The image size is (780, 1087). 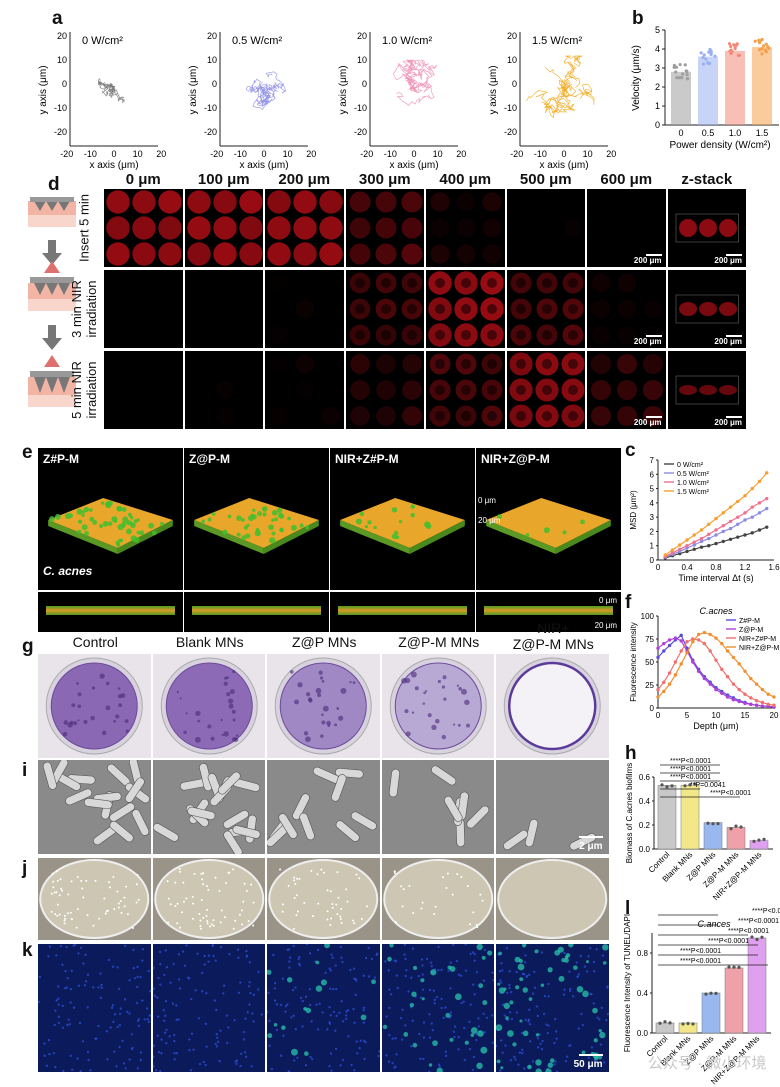 What do you see at coordinates (28, 646) in the screenshot?
I see `panel-label-g: g` at bounding box center [28, 646].